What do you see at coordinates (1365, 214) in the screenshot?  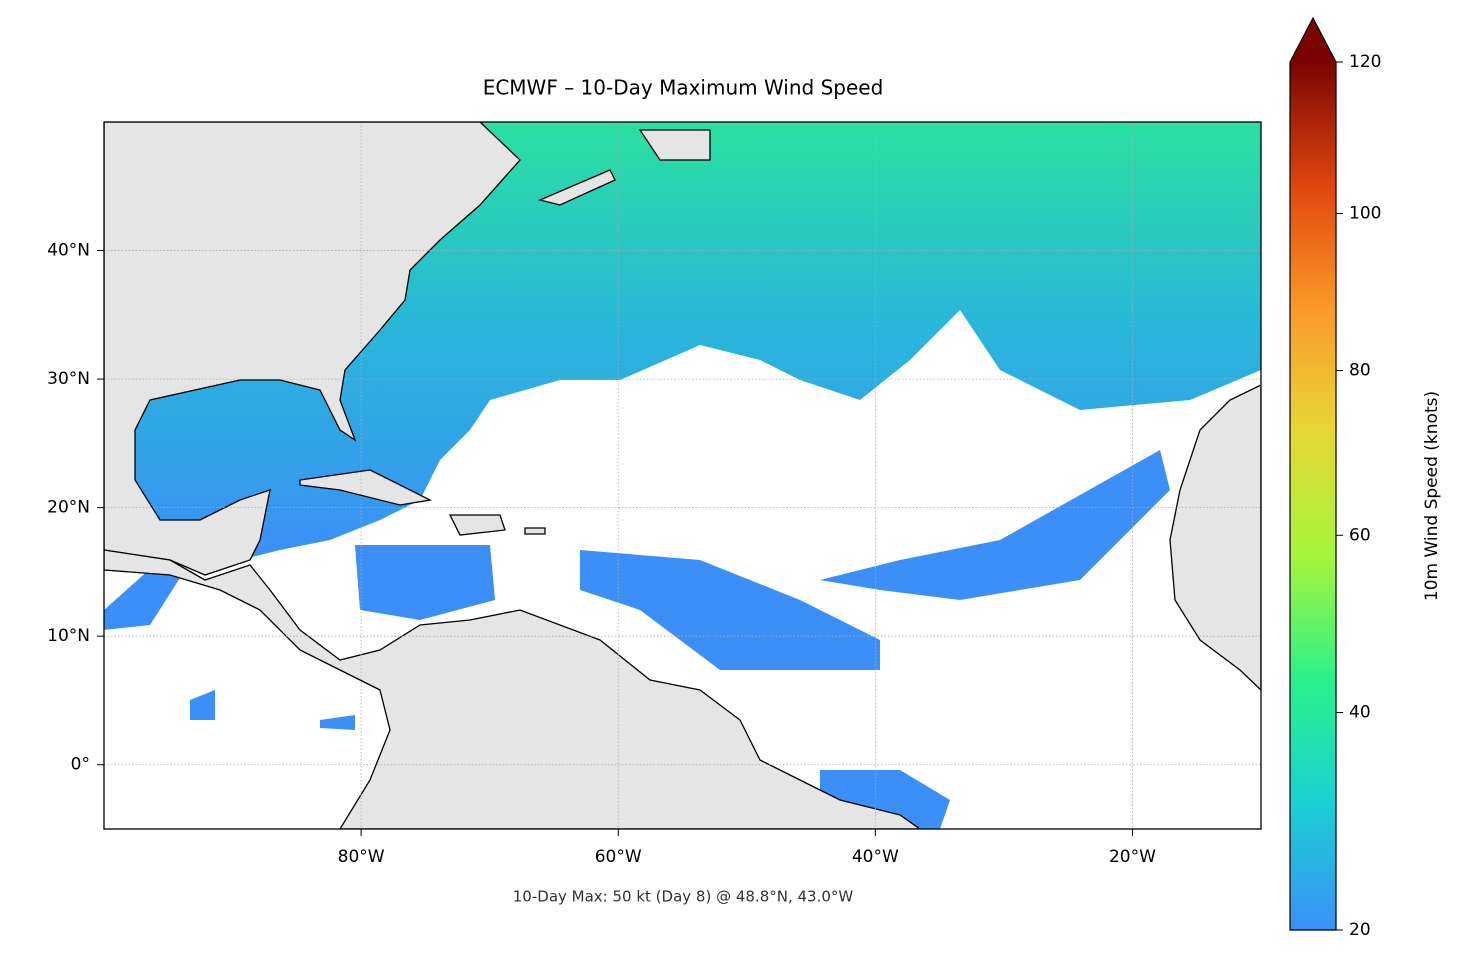 I see `colorbar-tick-label: 100` at bounding box center [1365, 214].